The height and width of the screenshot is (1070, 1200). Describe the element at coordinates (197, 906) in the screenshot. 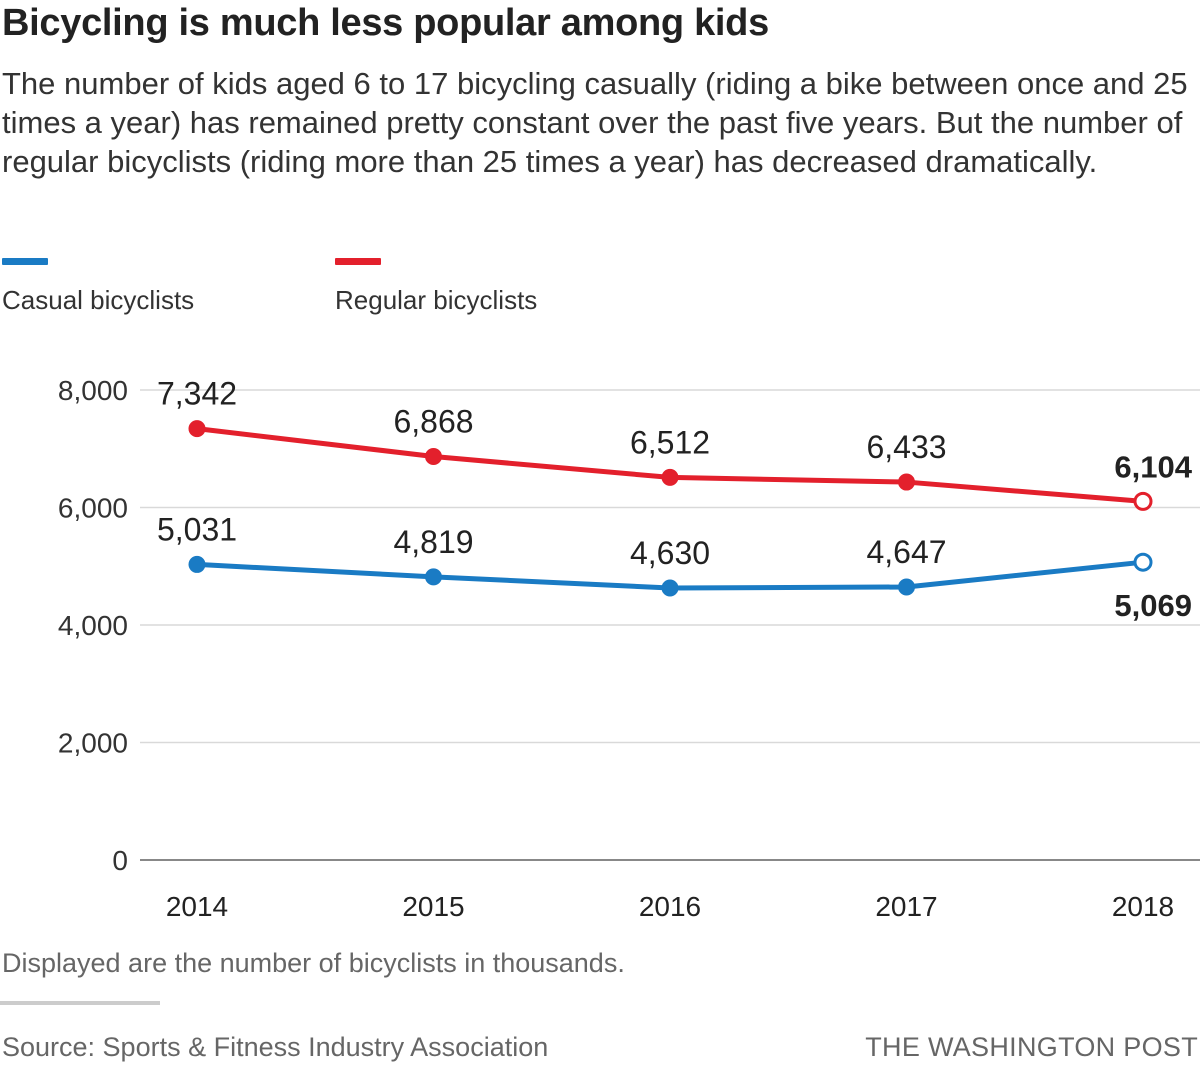

I see `x-tick-label: 2014` at that location.